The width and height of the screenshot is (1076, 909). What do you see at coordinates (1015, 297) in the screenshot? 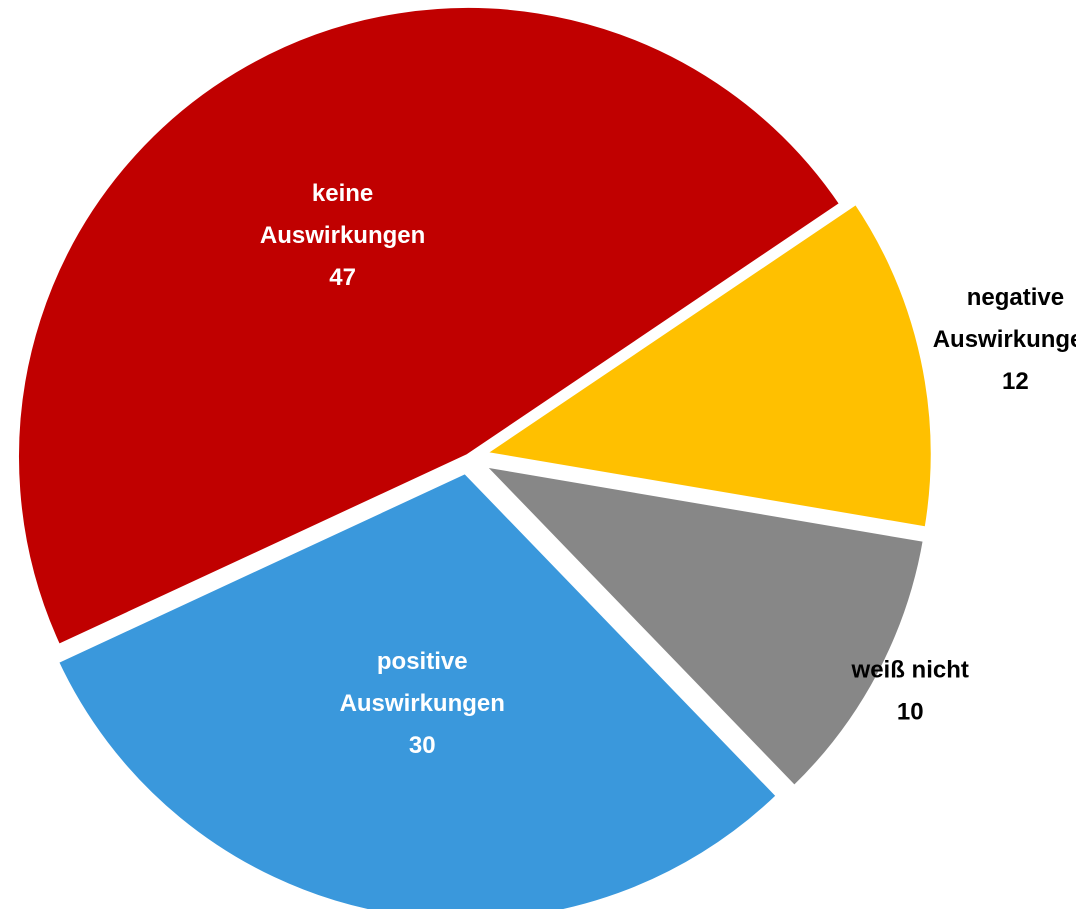
I see `slice-category-label: negative` at bounding box center [1015, 297].